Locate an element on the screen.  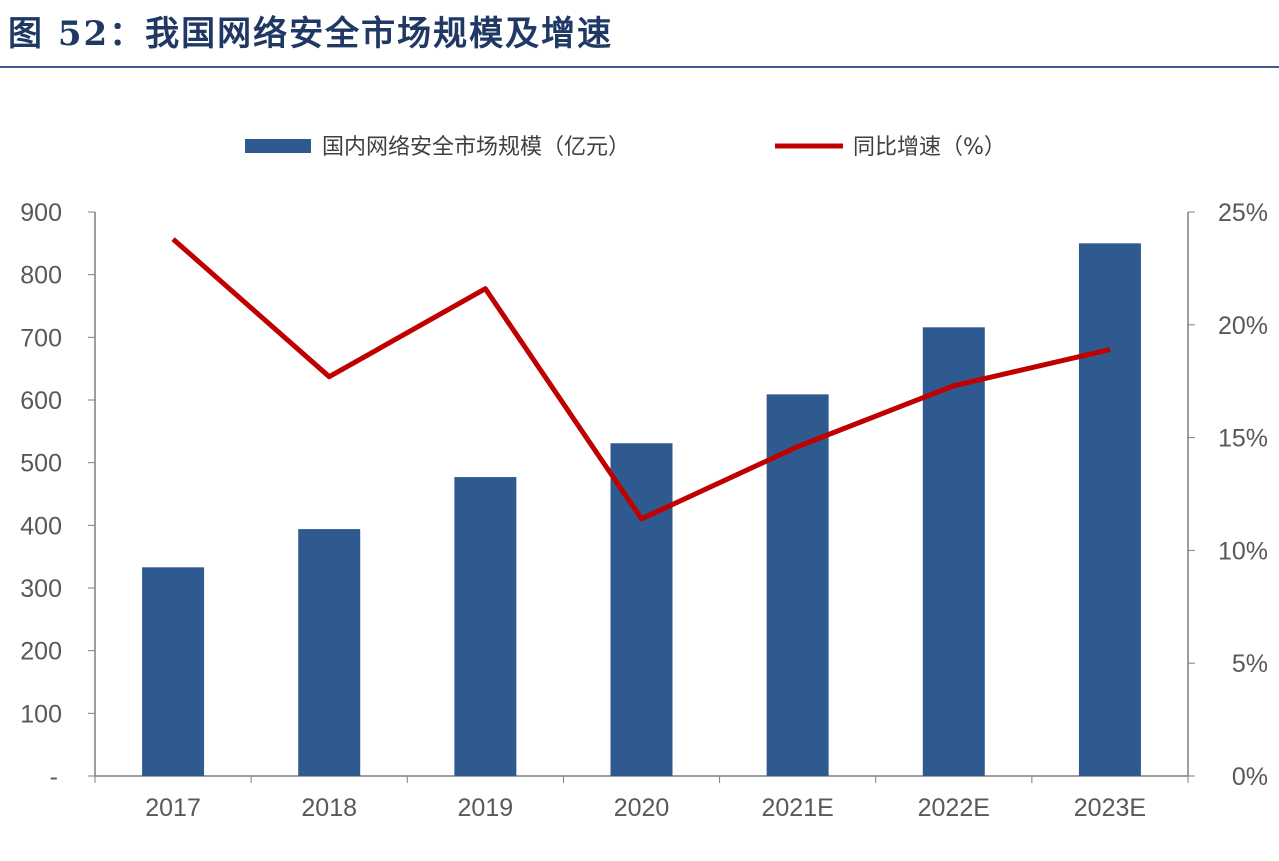
y-tick-label: 600 is located at coordinates (41, 401).